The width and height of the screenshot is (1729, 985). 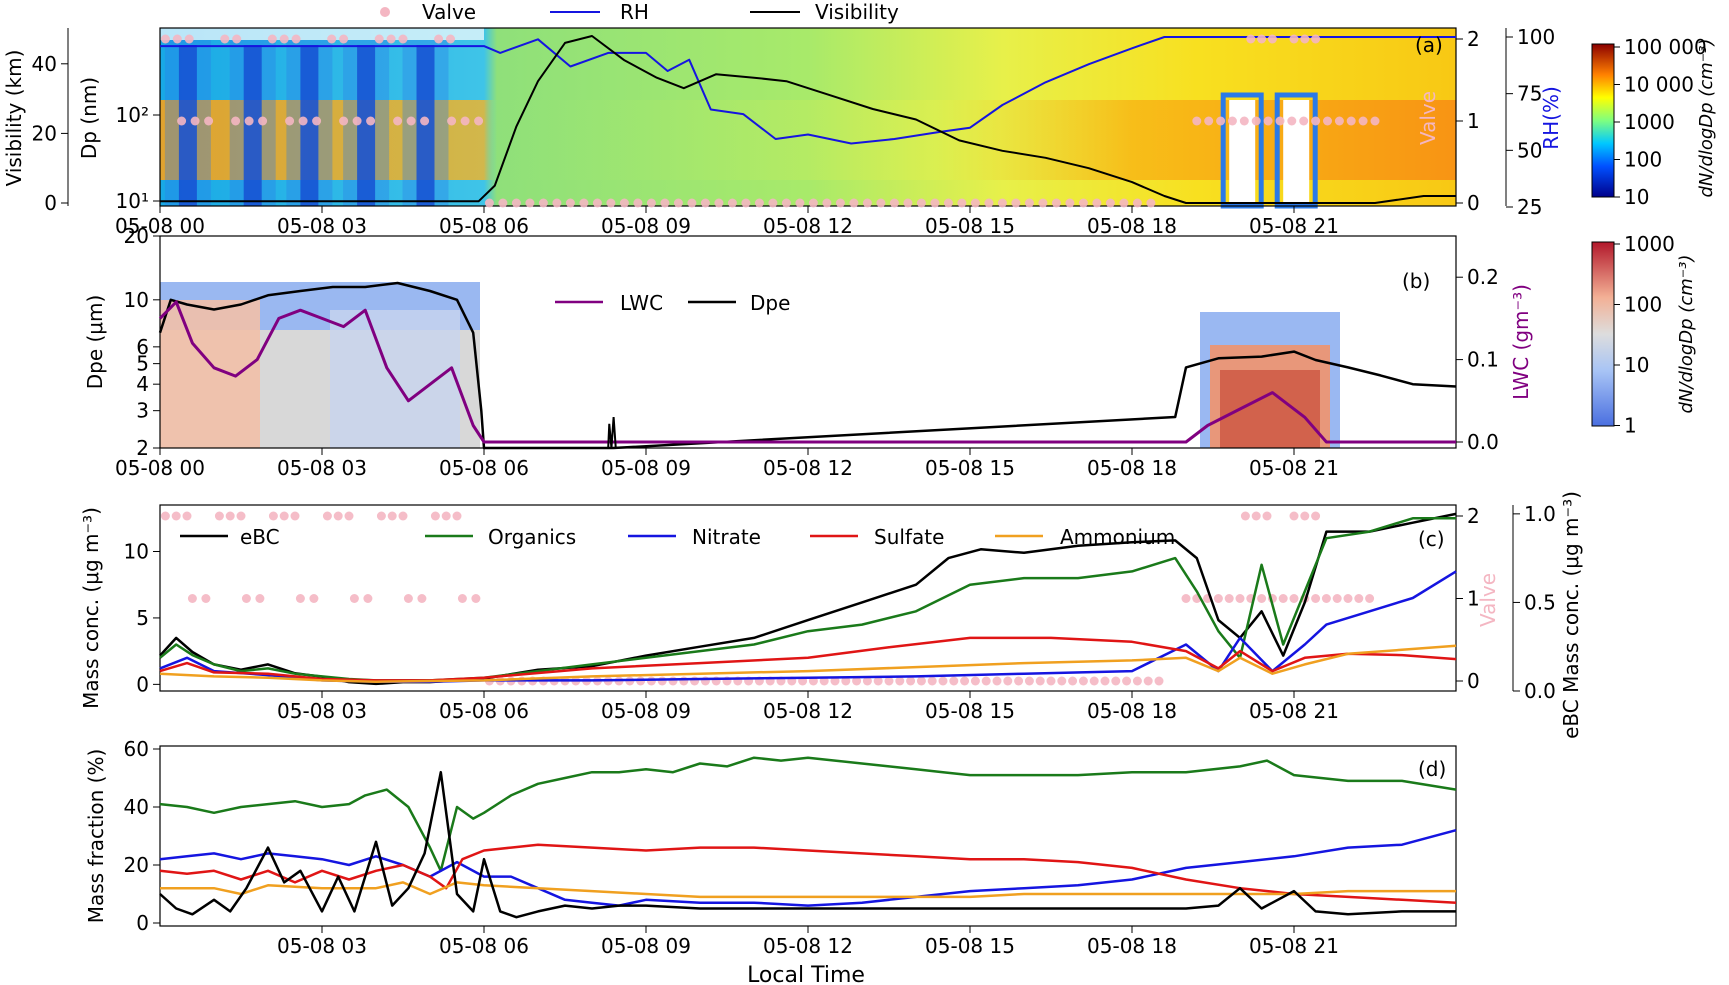 I want to click on y-tick-label: 1.0, so click(x=1540, y=514).